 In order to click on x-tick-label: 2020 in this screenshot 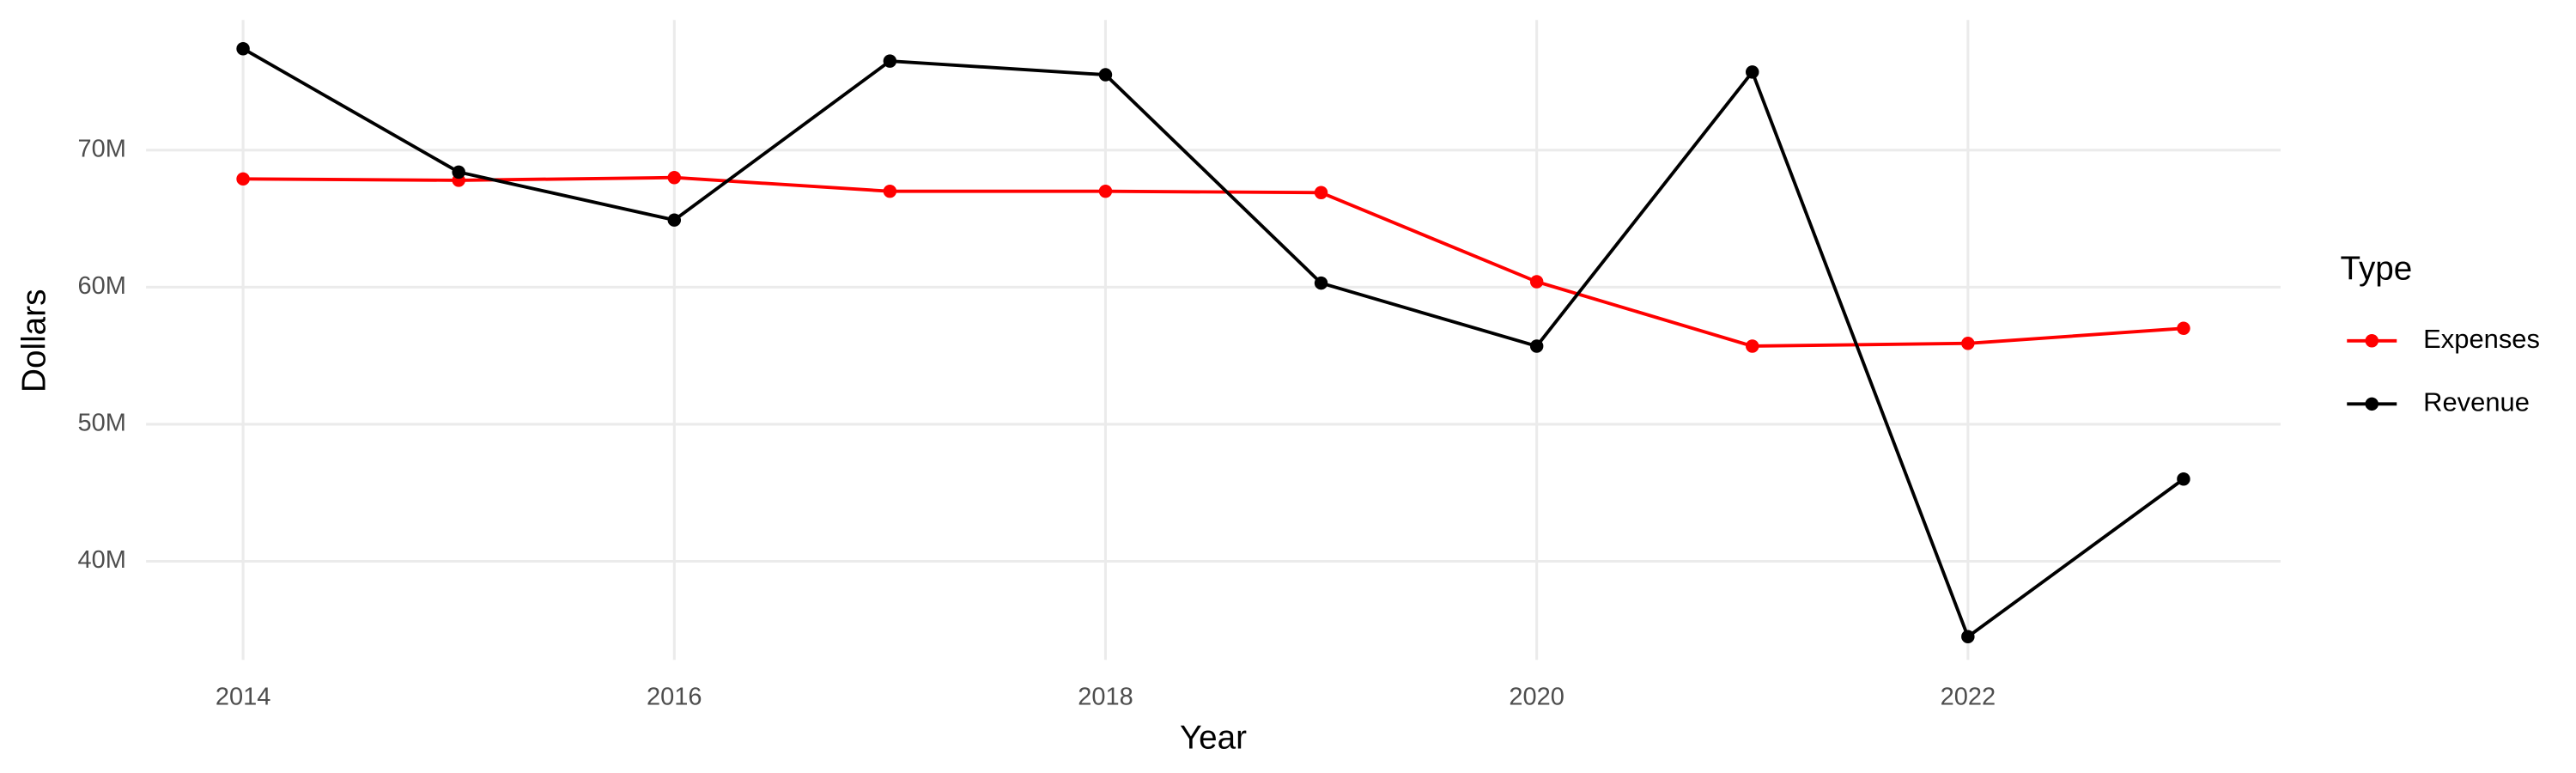, I will do `click(1536, 697)`.